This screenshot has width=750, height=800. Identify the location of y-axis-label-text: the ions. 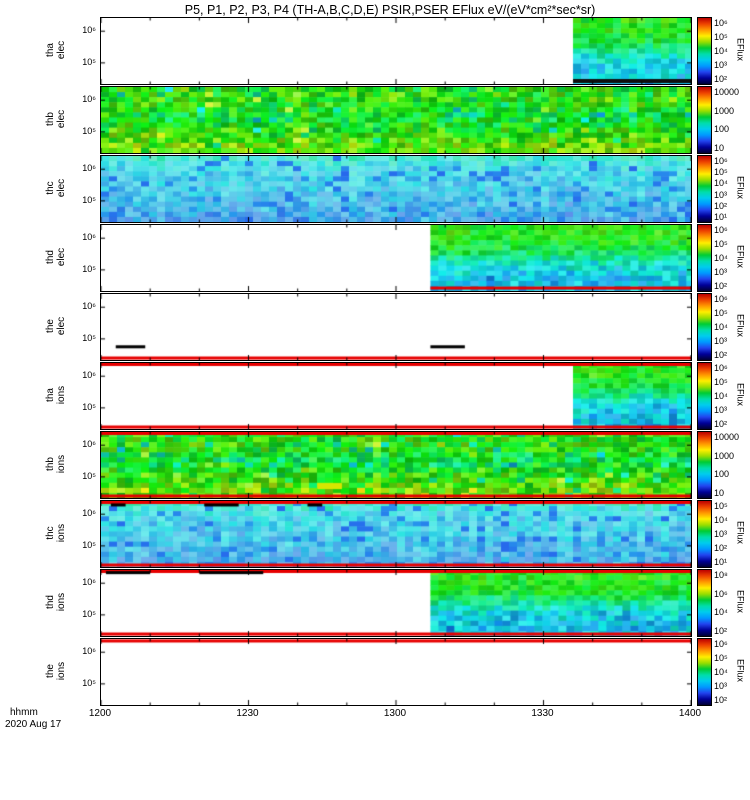
(56, 671).